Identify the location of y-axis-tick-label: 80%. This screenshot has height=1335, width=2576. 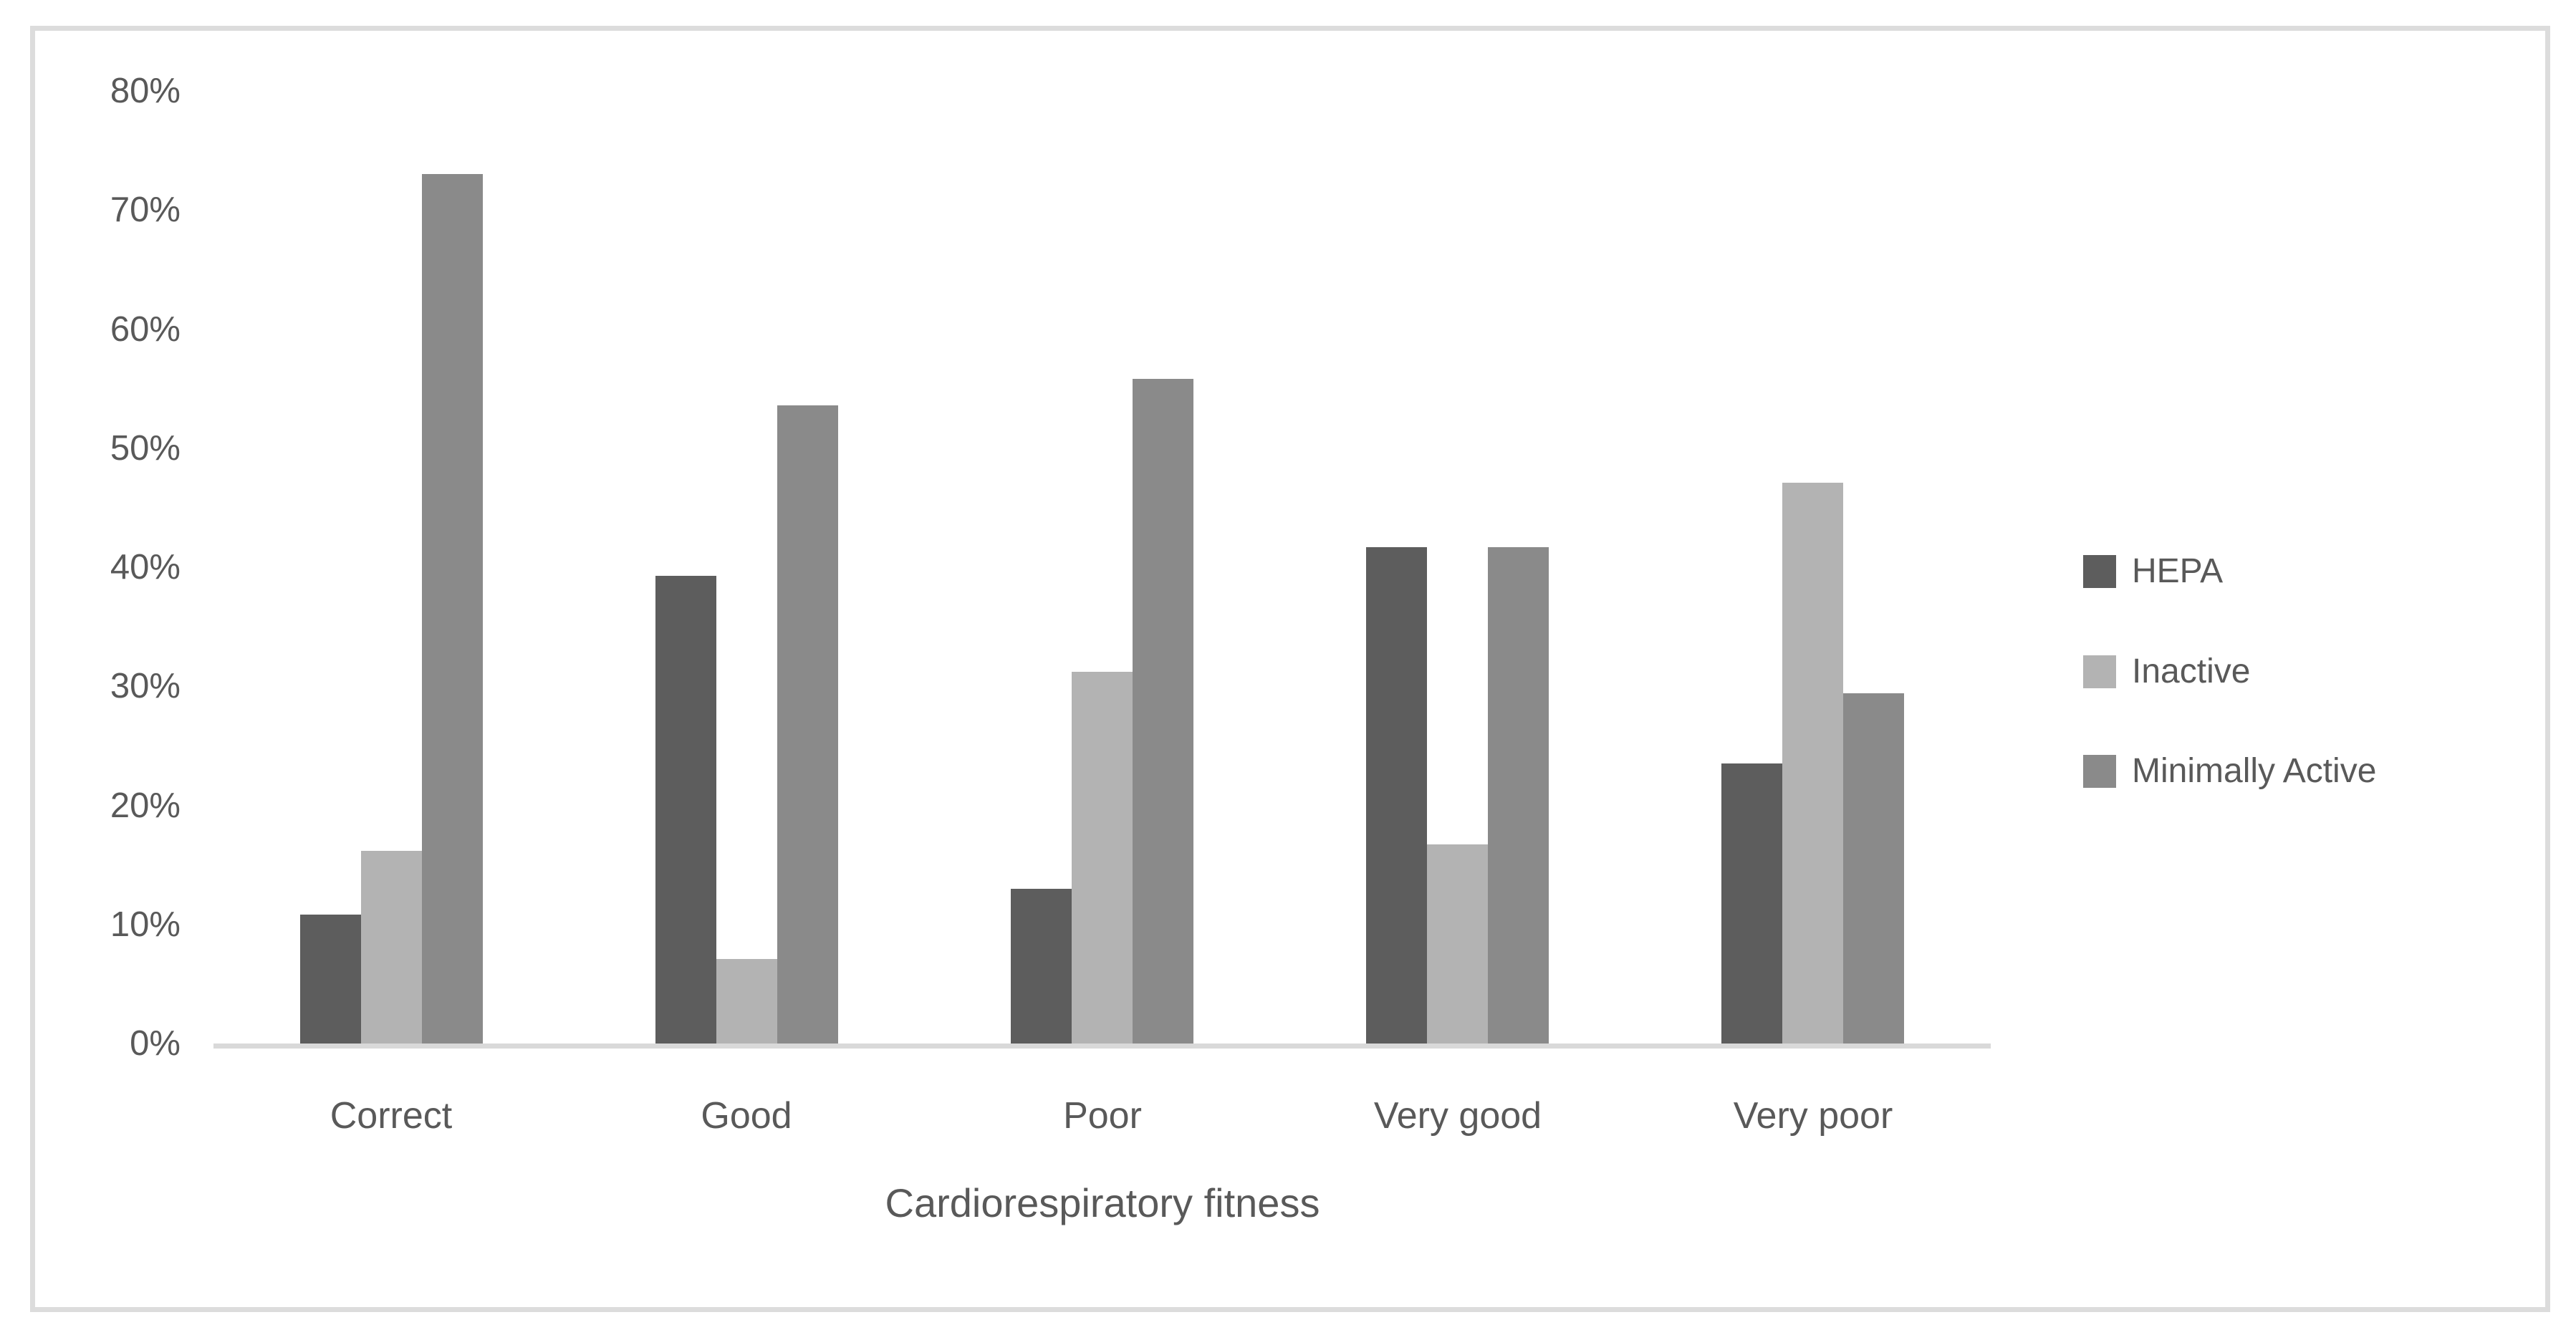
(146, 91).